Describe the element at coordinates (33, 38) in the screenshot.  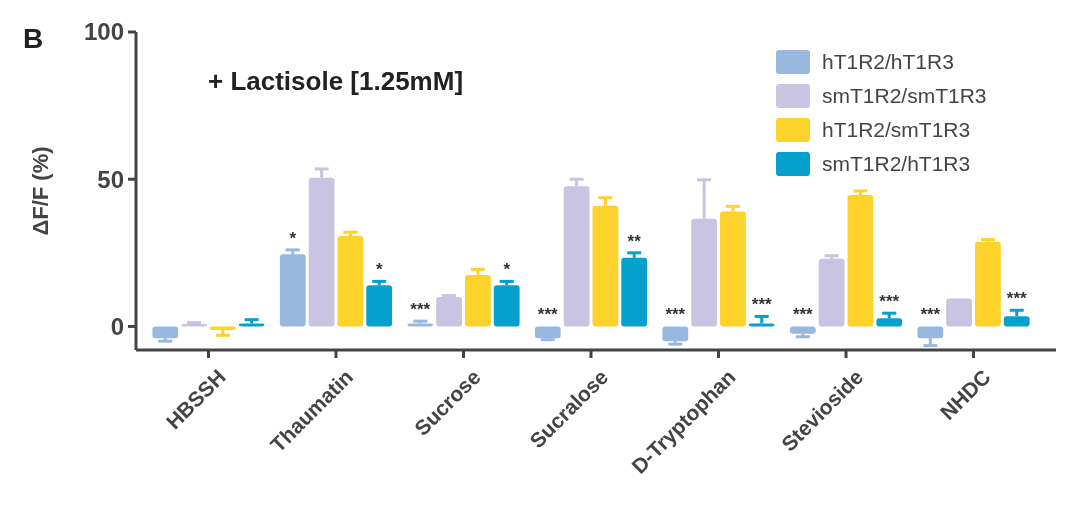
I see `text: B` at that location.